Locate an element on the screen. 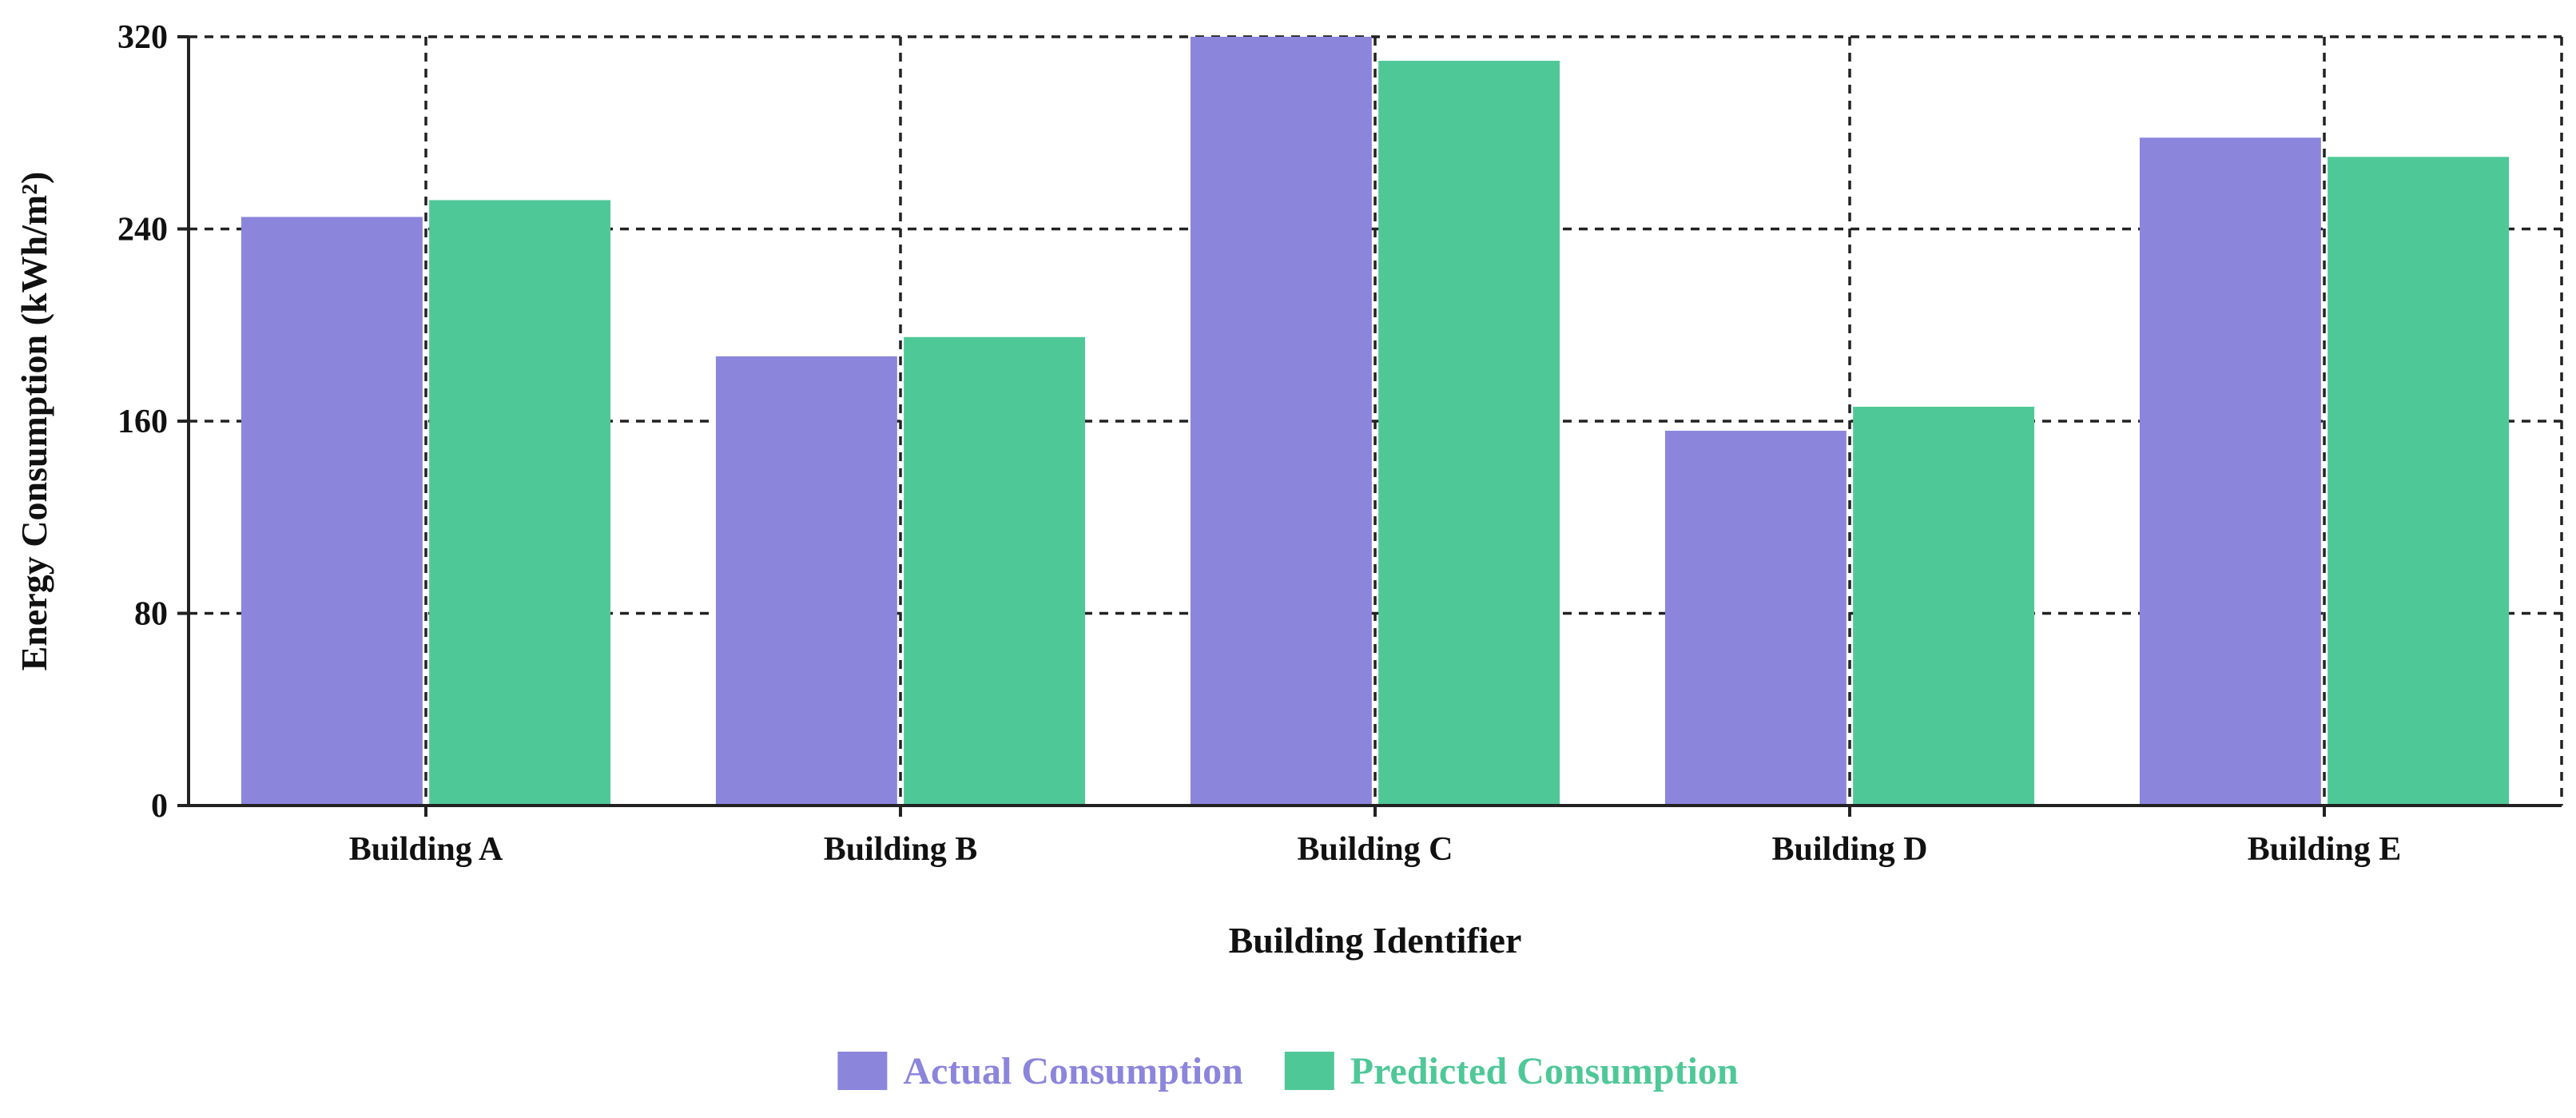  legend: Actual Consumption Predicted Consumption is located at coordinates (1288, 1071).